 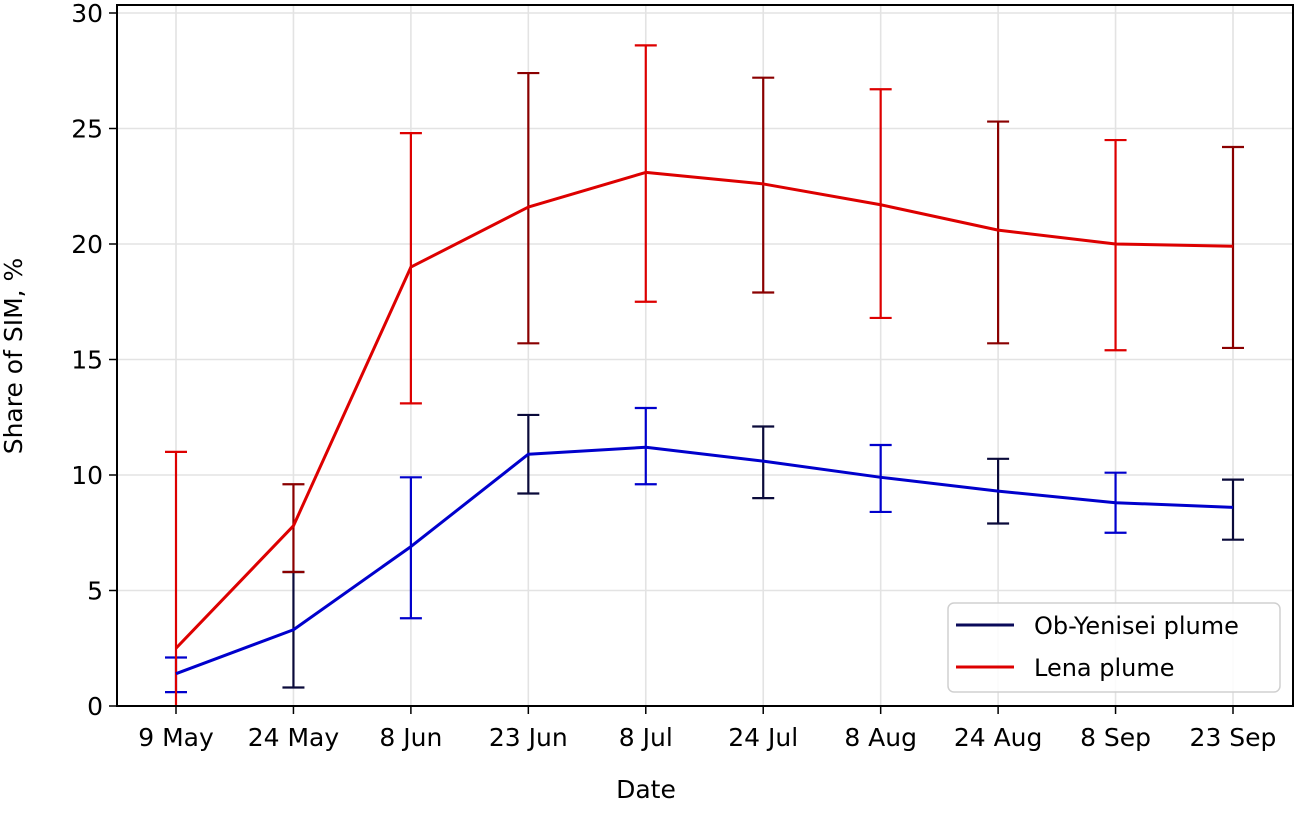 I want to click on y-tick-label: 10, so click(x=87, y=475).